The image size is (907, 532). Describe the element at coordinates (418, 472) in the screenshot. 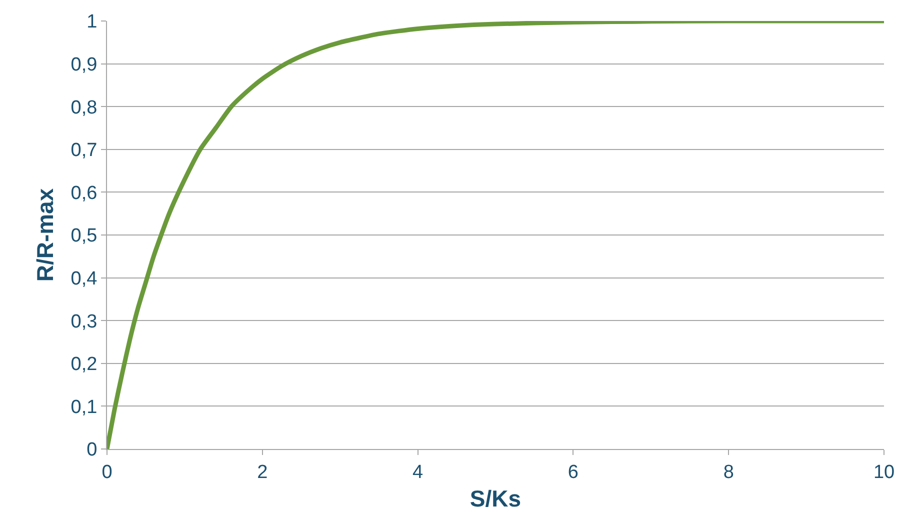

I see `x-tick-label: 4` at that location.